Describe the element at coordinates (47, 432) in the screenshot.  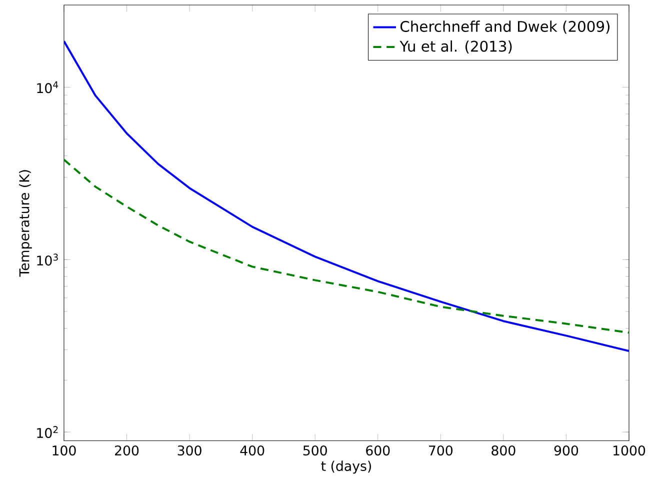
I see `y-tick-label: 10$^{2}$` at that location.